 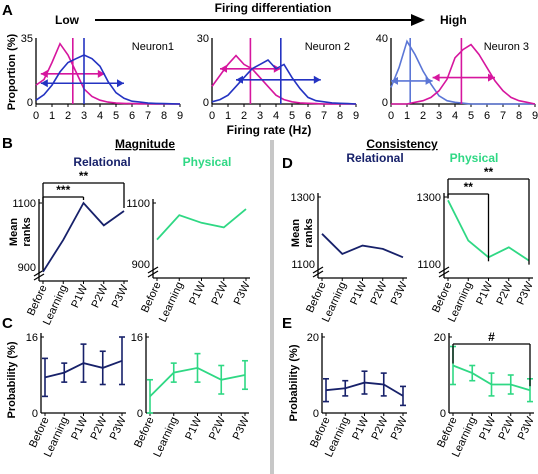 I want to click on E_relational-ytick-max: 20, so click(x=313, y=338).